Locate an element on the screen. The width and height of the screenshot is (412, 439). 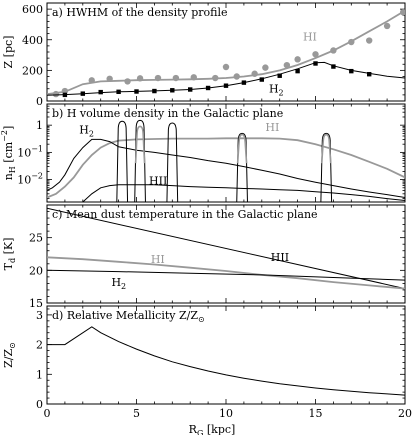
y-tick-label: 3 is located at coordinates (39, 315).